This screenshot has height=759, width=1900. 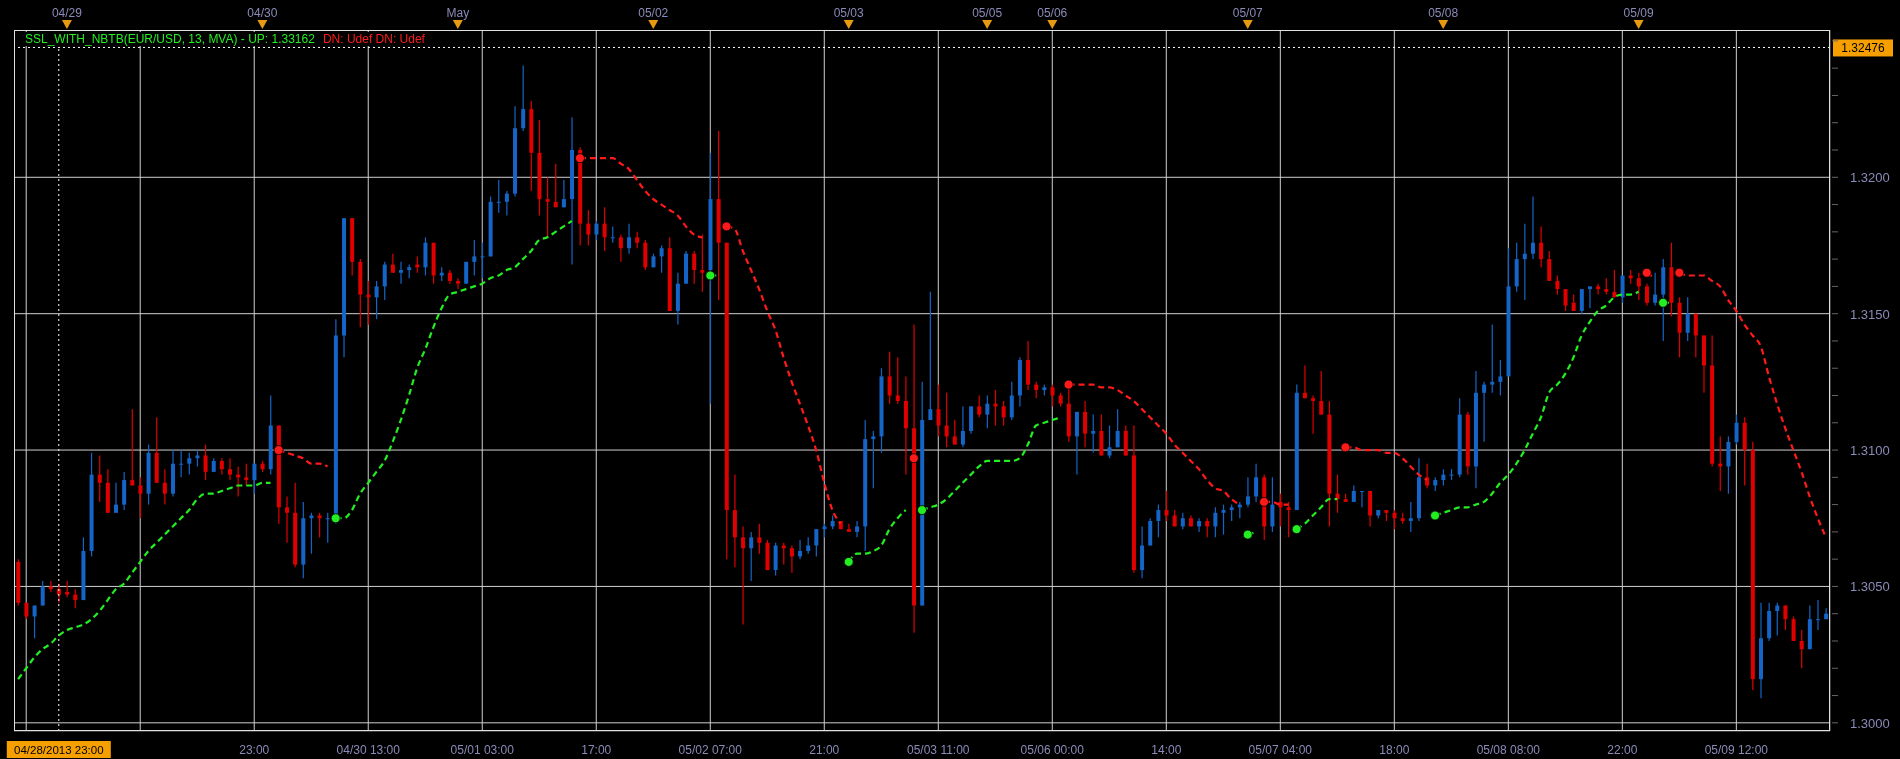 What do you see at coordinates (938, 750) in the screenshot?
I see `x-tick-label: 05/03 11:00` at bounding box center [938, 750].